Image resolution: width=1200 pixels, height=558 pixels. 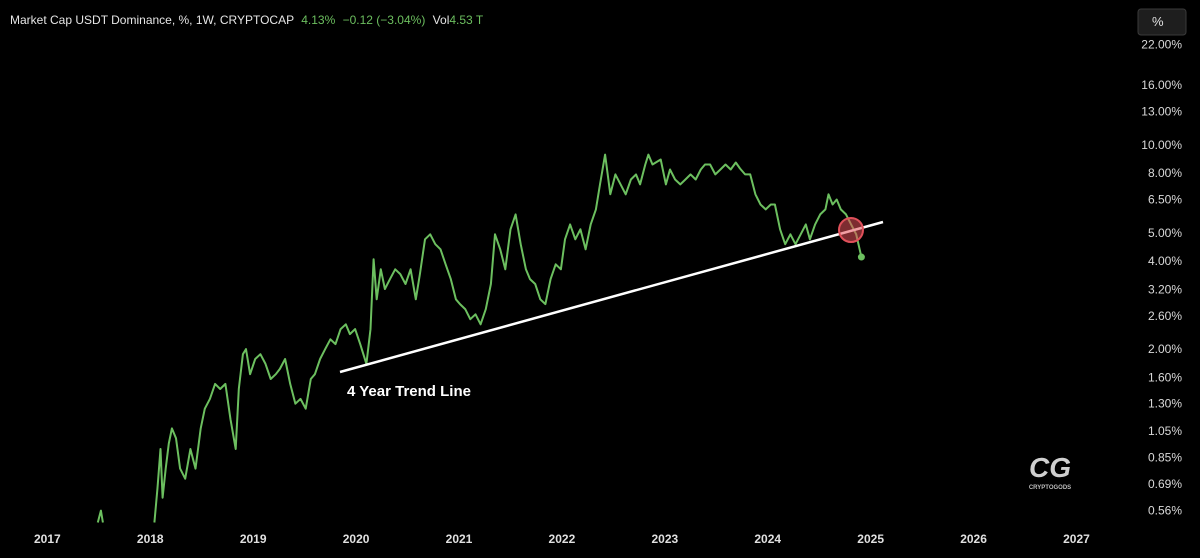 I want to click on y-tick-label: 0.85%, so click(x=1165, y=458).